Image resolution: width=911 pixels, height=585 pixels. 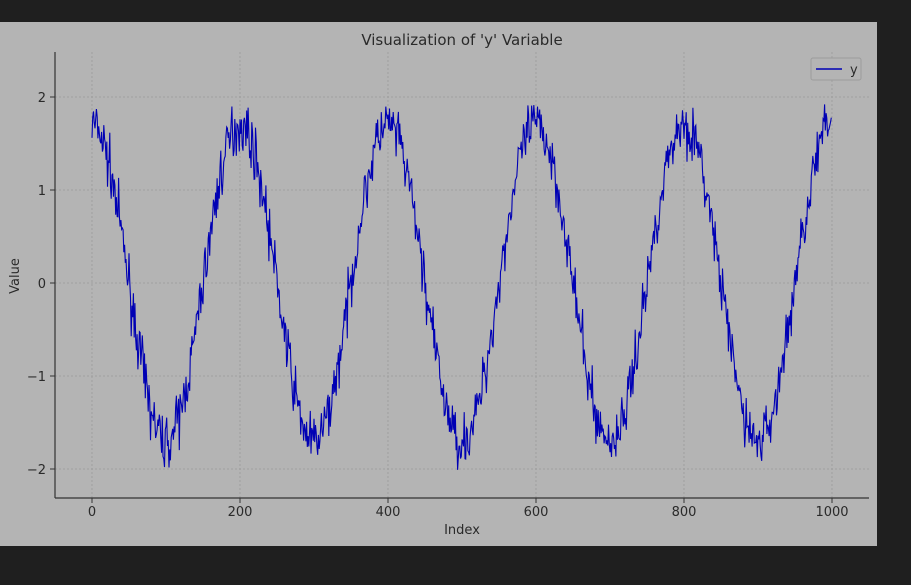 I want to click on y-axis-ticks: −2 −1 0 1 2, so click(x=41, y=284).